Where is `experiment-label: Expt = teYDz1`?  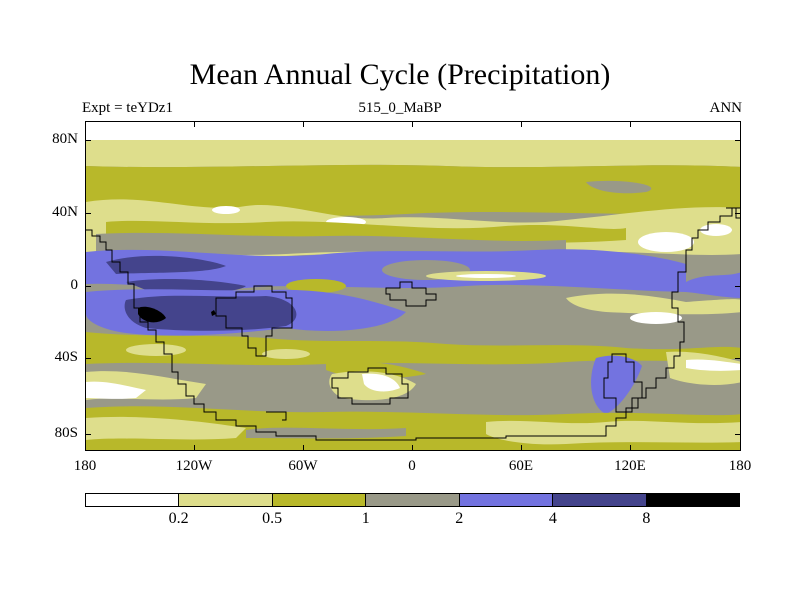 experiment-label: Expt = teYDz1 is located at coordinates (127, 108).